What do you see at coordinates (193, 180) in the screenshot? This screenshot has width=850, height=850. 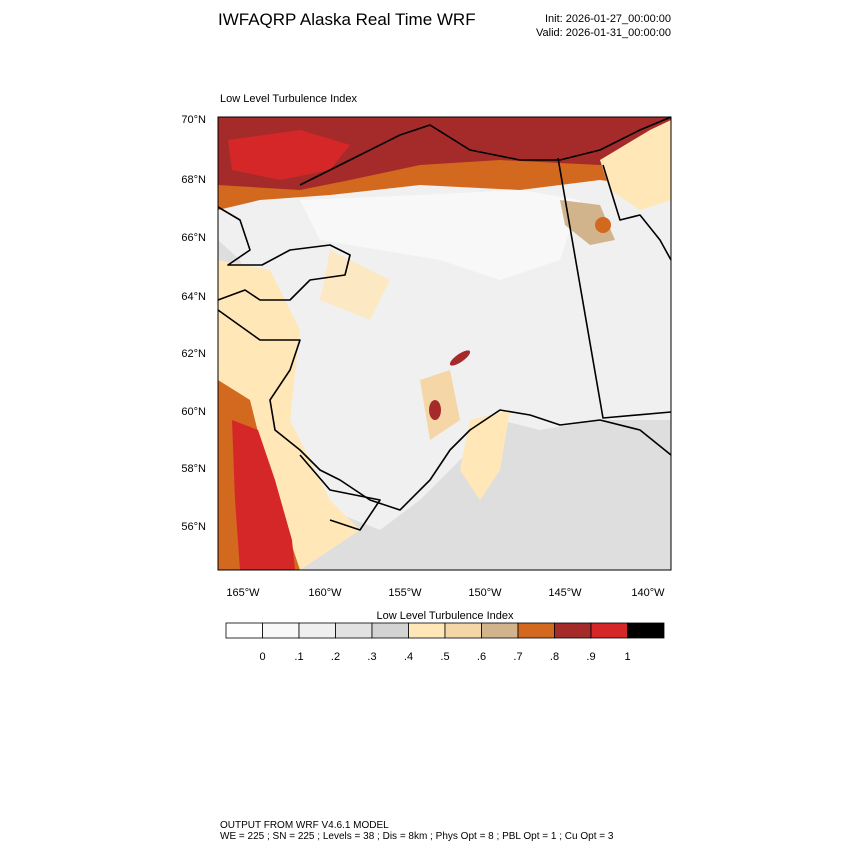 I see `lat-label: 68°N` at bounding box center [193, 180].